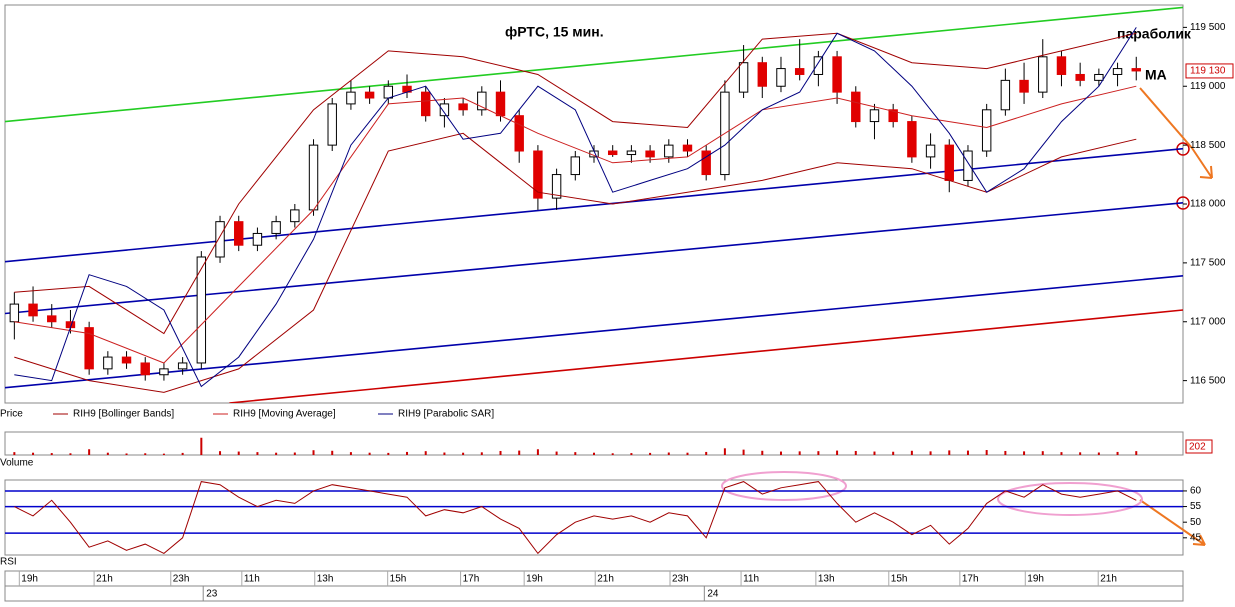 The image size is (1235, 607). What do you see at coordinates (575, 518) in the screenshot?
I see `rsi-line` at bounding box center [575, 518].